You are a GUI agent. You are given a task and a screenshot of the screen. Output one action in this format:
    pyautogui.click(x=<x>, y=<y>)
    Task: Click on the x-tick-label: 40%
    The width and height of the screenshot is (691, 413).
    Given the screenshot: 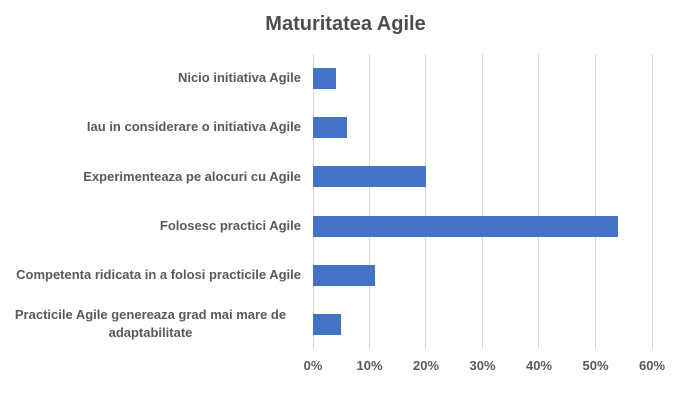 What is the action you would take?
    pyautogui.click(x=539, y=365)
    